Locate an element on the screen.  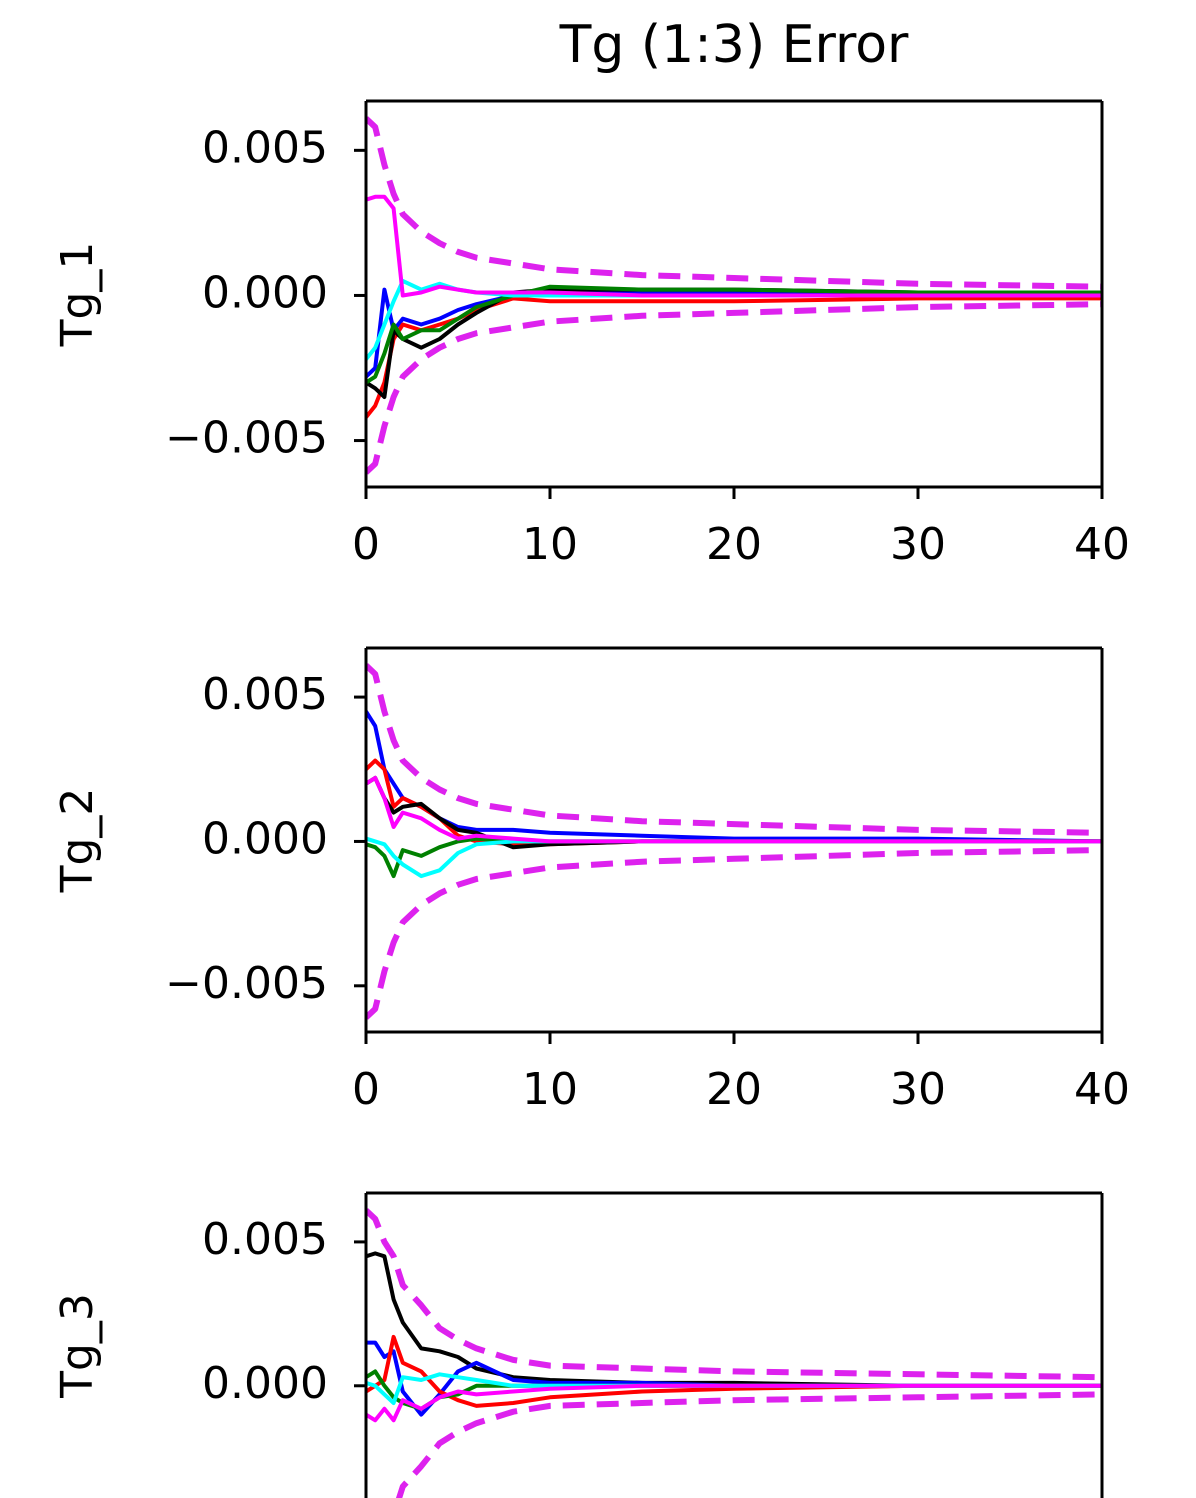
chart-title: Tg (1:3) Error is located at coordinates (734, 45).